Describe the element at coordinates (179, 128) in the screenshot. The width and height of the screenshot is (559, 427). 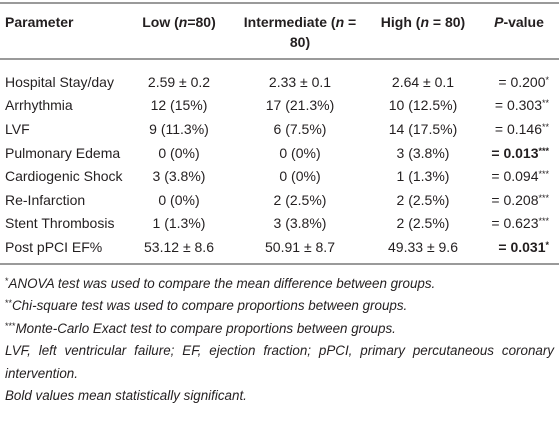
I see `value-cell: 9 (11.3%)` at that location.